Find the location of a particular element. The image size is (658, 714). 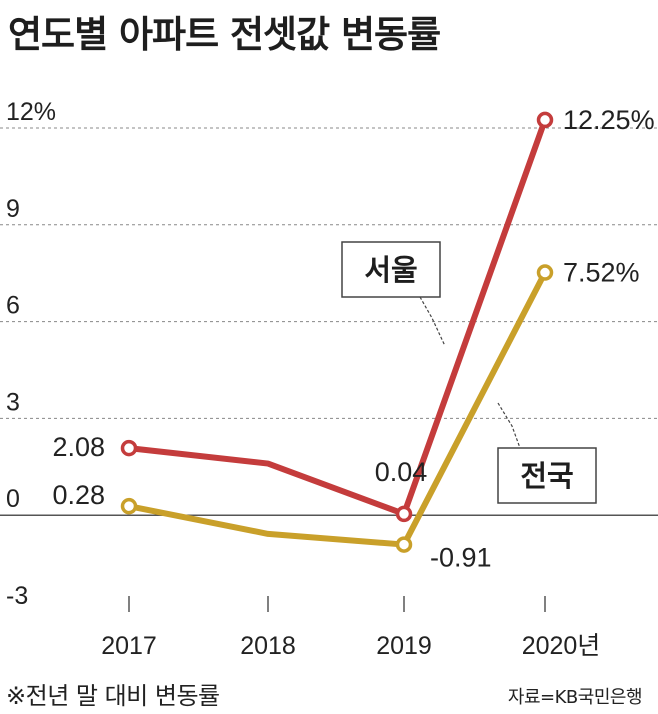

y-tick-label: 0 is located at coordinates (13, 499).